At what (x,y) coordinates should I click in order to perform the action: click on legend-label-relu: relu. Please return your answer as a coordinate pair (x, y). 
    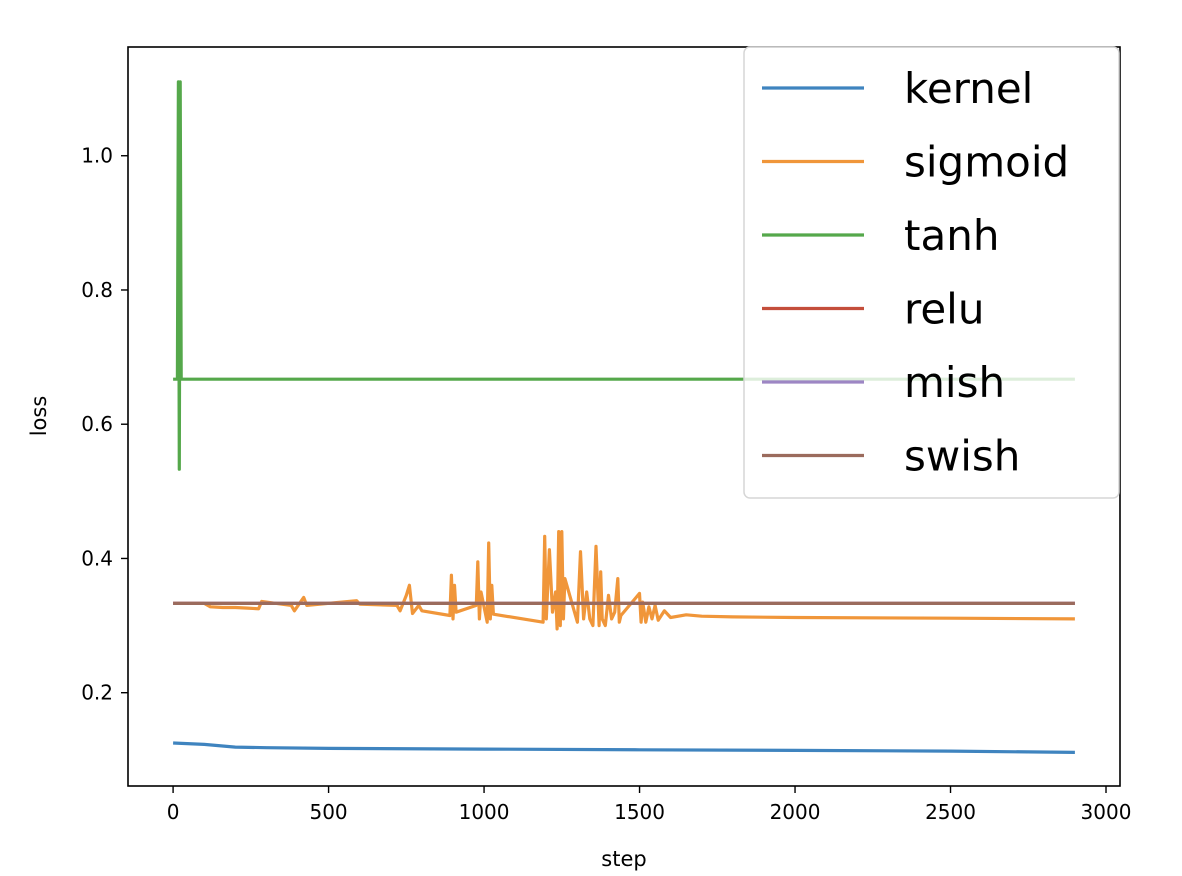
    Looking at the image, I should click on (944, 309).